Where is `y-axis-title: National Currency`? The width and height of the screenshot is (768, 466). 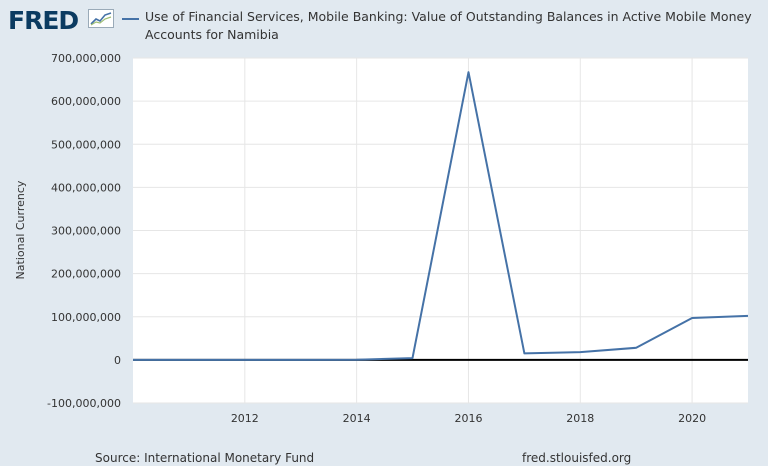 y-axis-title: National Currency is located at coordinates (20, 229).